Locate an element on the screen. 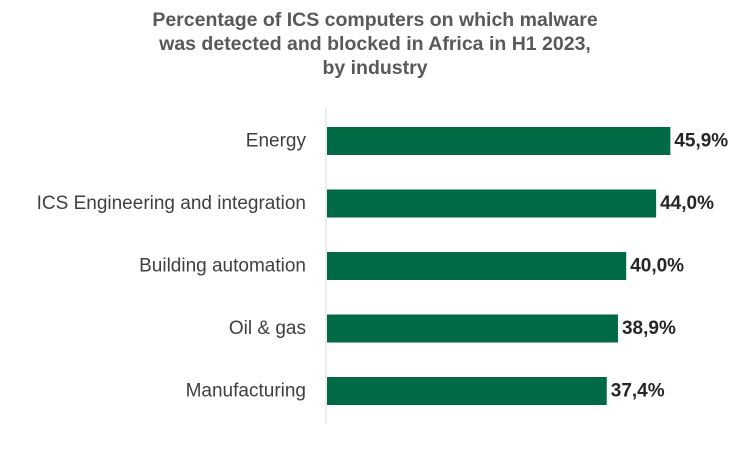 The width and height of the screenshot is (750, 452). data-label: 40,0% is located at coordinates (657, 266).